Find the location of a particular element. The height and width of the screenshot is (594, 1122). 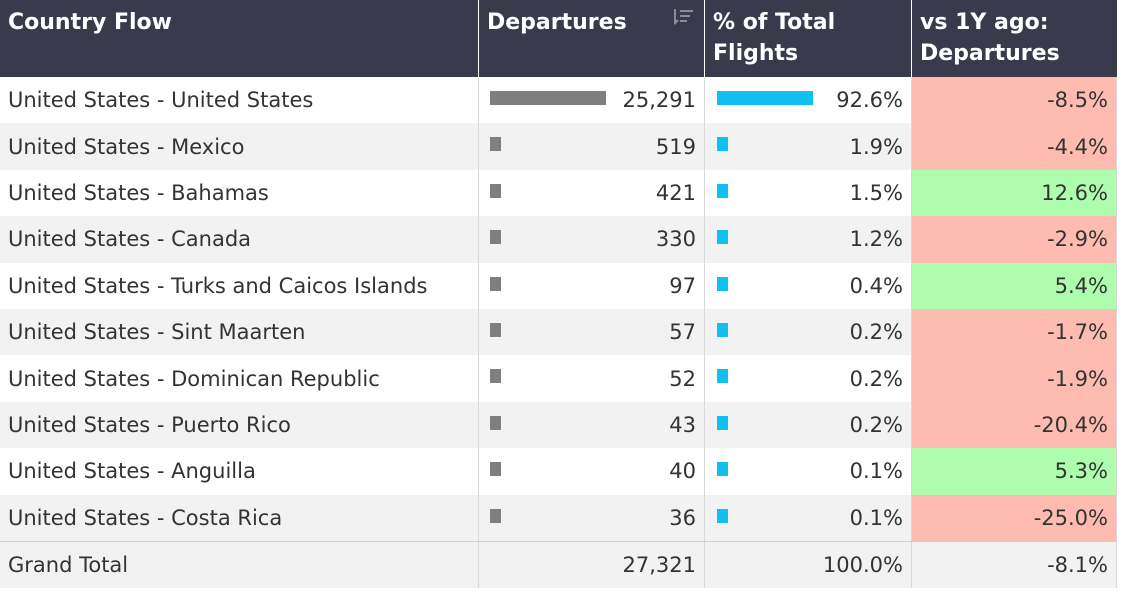

yoy-departures-cell: -4.4% is located at coordinates (1014, 146).